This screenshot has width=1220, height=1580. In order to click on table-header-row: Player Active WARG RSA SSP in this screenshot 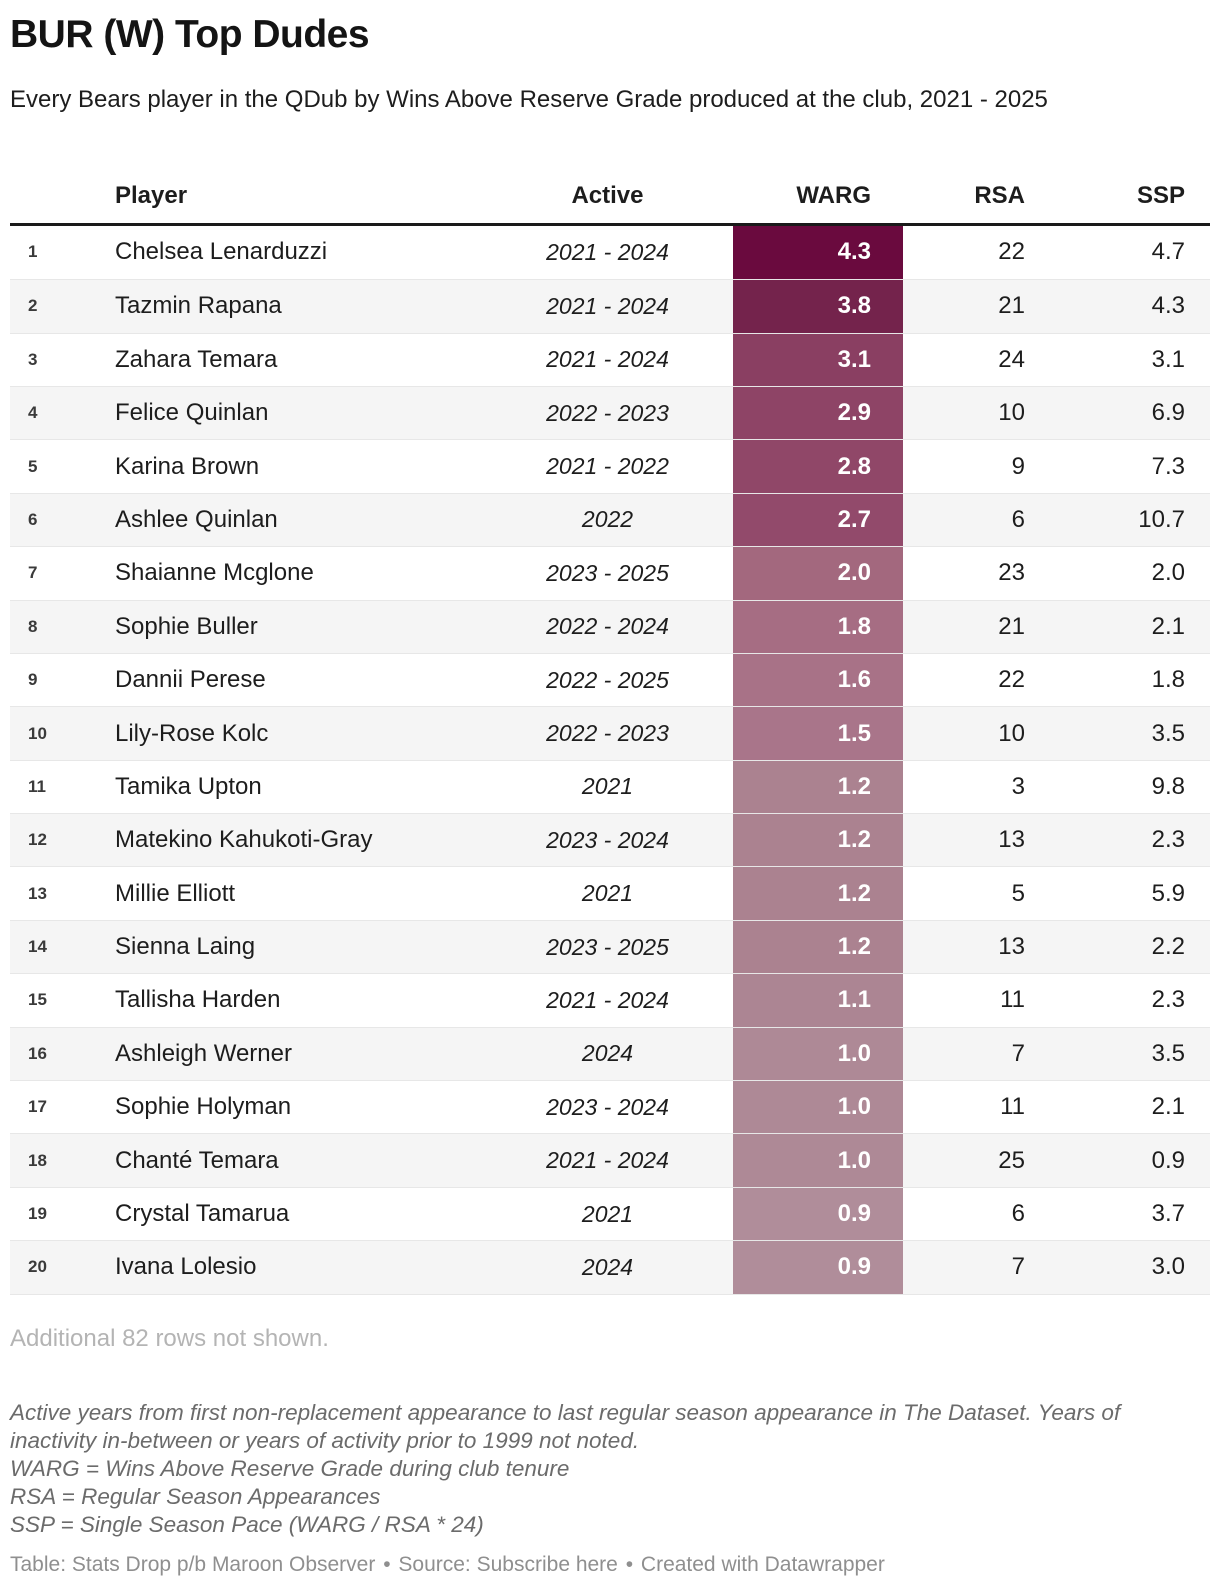, I will do `click(610, 197)`.